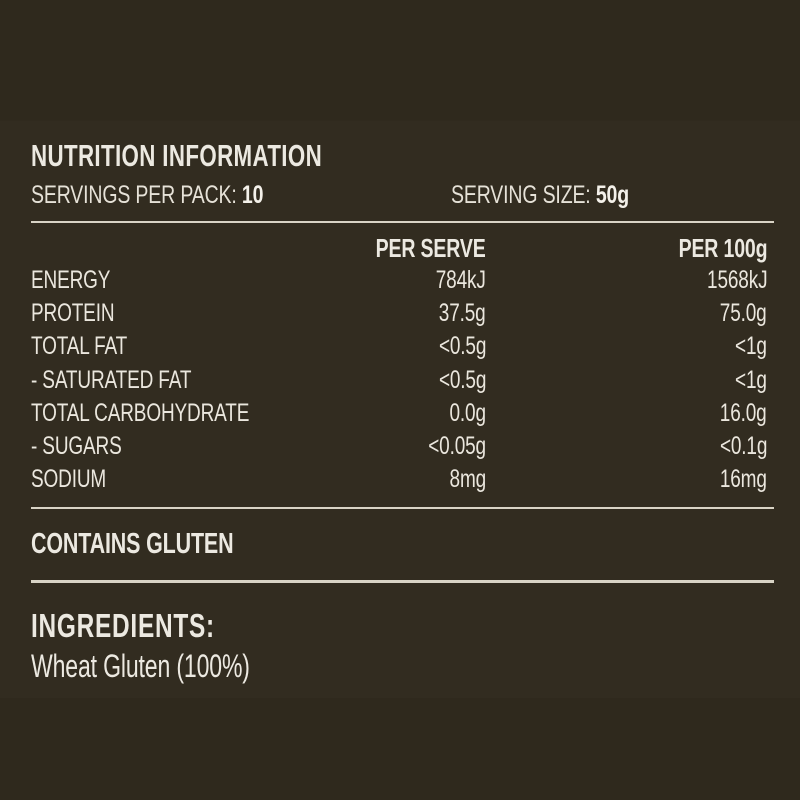 The height and width of the screenshot is (800, 800). Describe the element at coordinates (743, 313) in the screenshot. I see `row-value-per-100g: 75.0g` at that location.